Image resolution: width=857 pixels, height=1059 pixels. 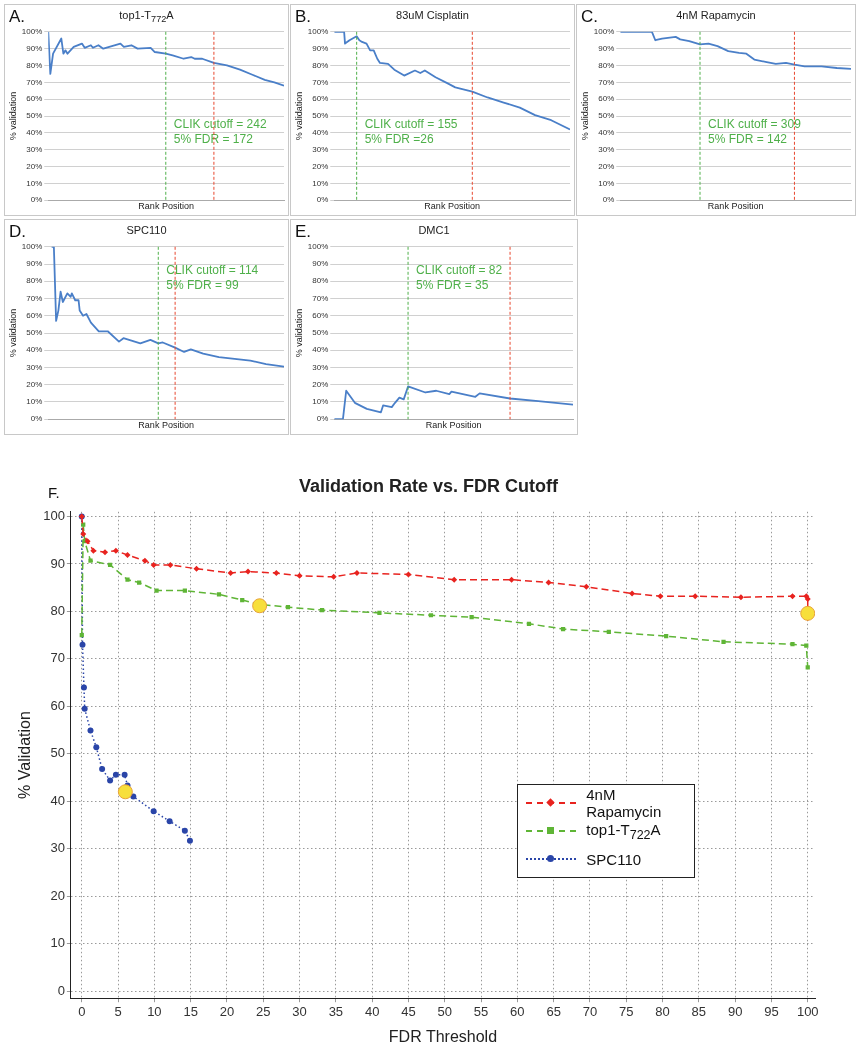 What do you see at coordinates (428, 486) in the screenshot?
I see `chart-title: Validation Rate vs. FDR Cutoff` at bounding box center [428, 486].